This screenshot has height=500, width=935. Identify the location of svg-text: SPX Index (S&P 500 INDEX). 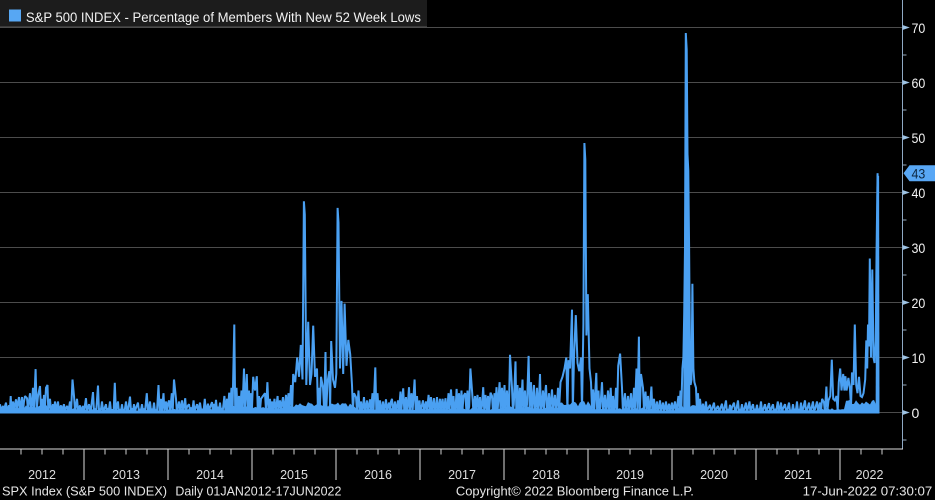
(84, 492).